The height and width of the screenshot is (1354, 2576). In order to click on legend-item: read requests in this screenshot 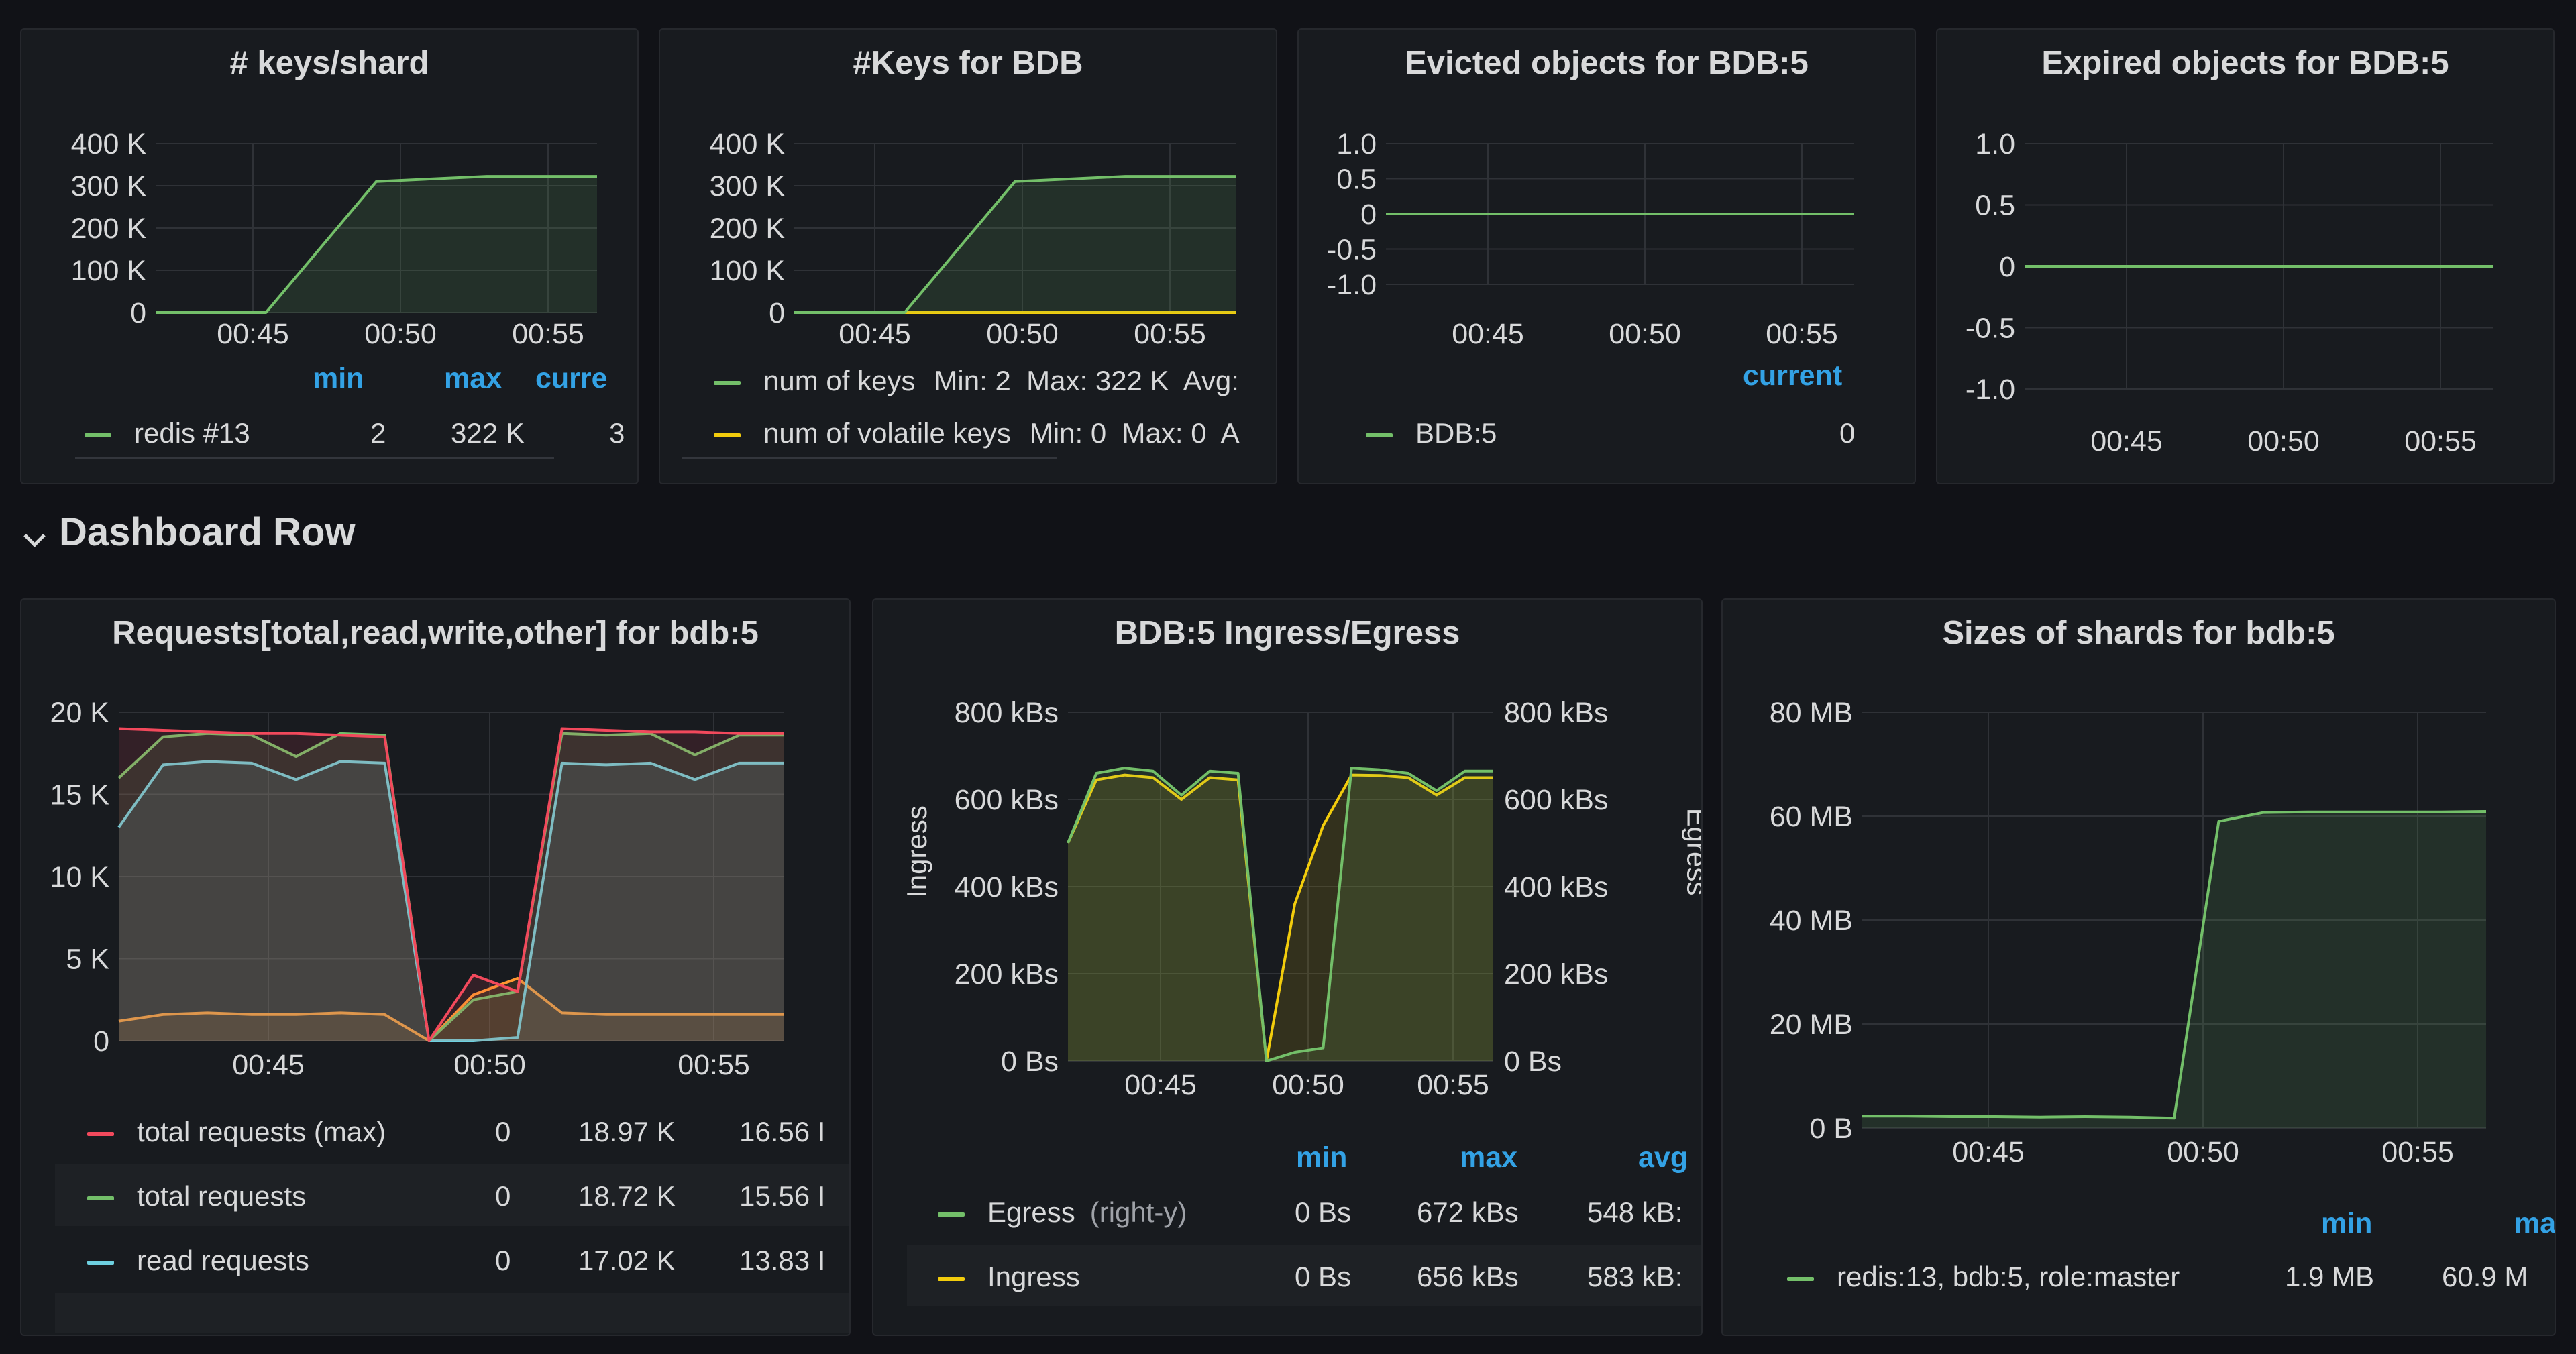, I will do `click(198, 1261)`.